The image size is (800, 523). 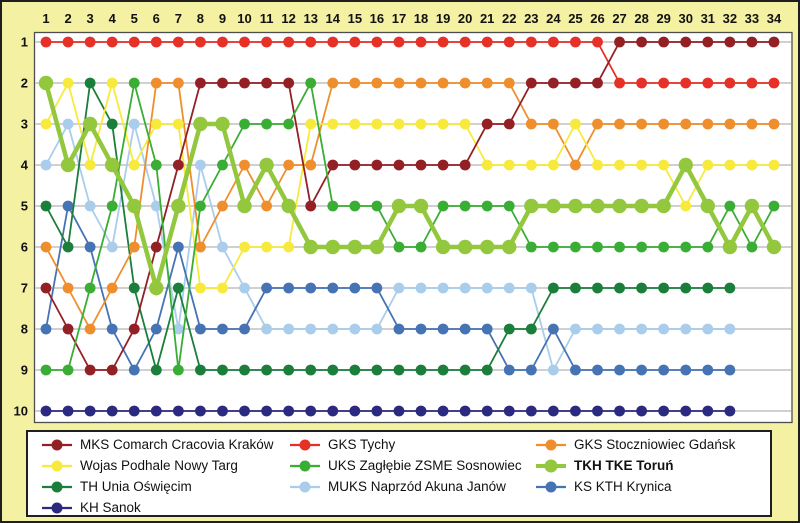 What do you see at coordinates (399, 18) in the screenshot?
I see `x-axis-tick: 17` at bounding box center [399, 18].